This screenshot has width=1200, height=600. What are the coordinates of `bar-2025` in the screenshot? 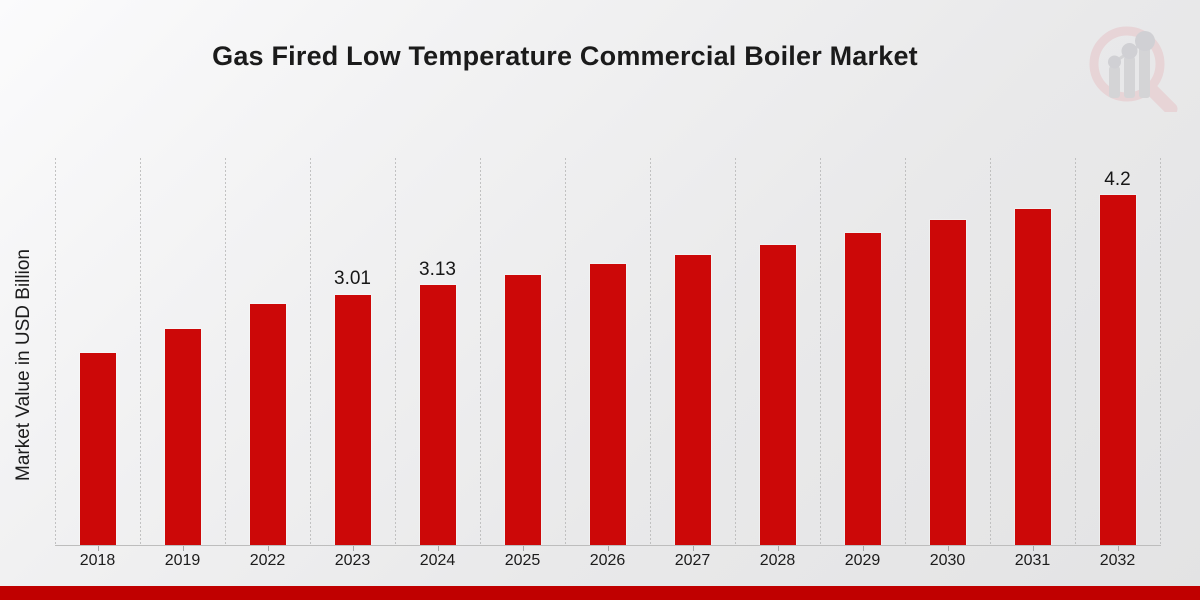 It's located at (522, 409).